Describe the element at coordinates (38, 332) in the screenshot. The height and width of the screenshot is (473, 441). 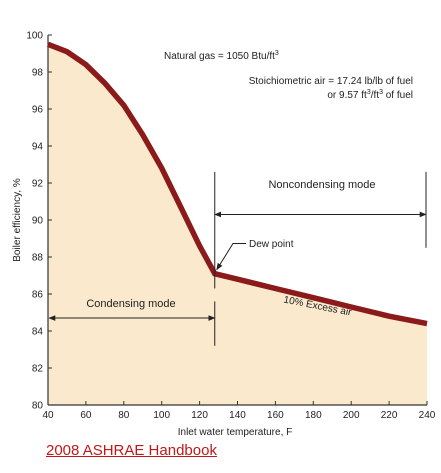
I see `y-tick-label: 84` at that location.